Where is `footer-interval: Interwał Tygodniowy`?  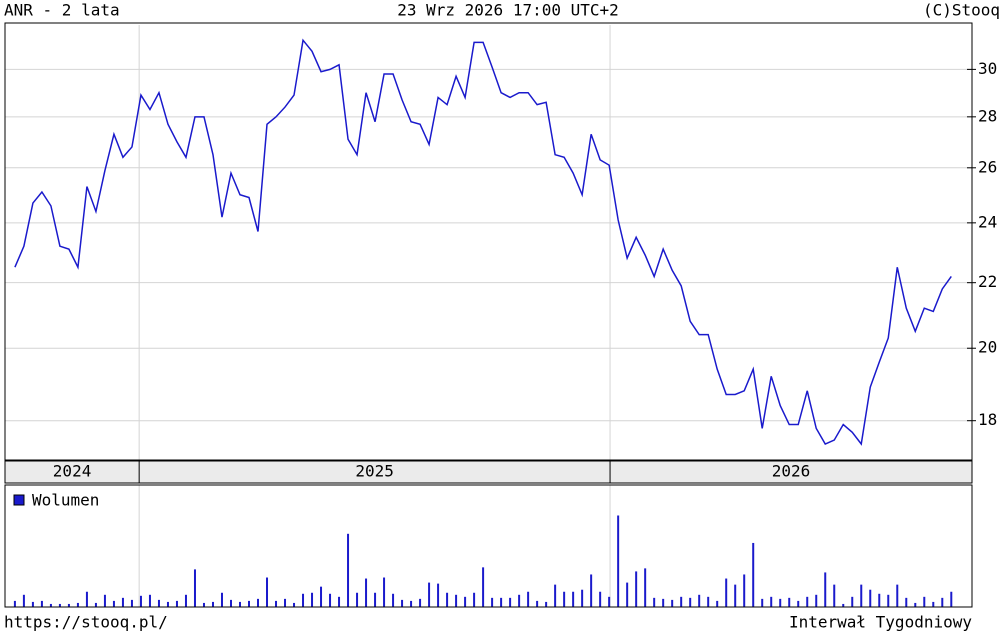
footer-interval: Interwał Tygodniowy is located at coordinates (880, 622).